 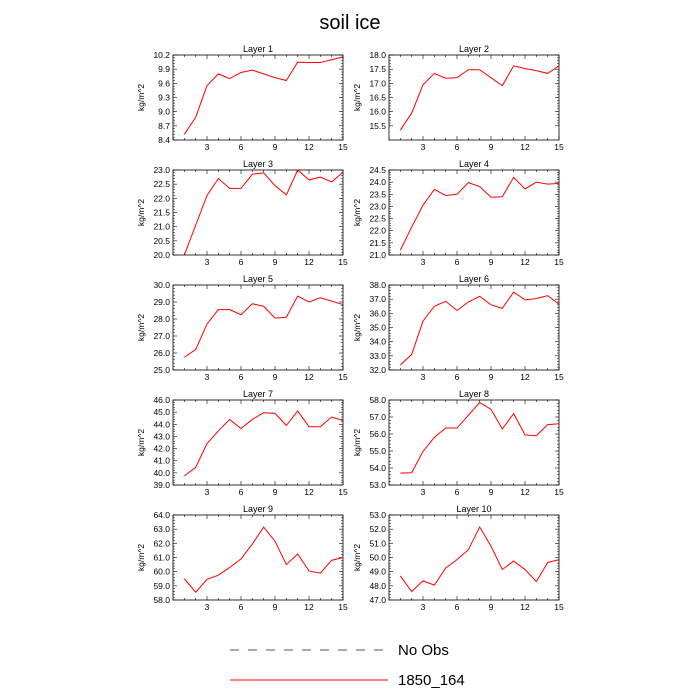 What do you see at coordinates (377, 370) in the screenshot?
I see `y-tick-label: 32.0` at bounding box center [377, 370].